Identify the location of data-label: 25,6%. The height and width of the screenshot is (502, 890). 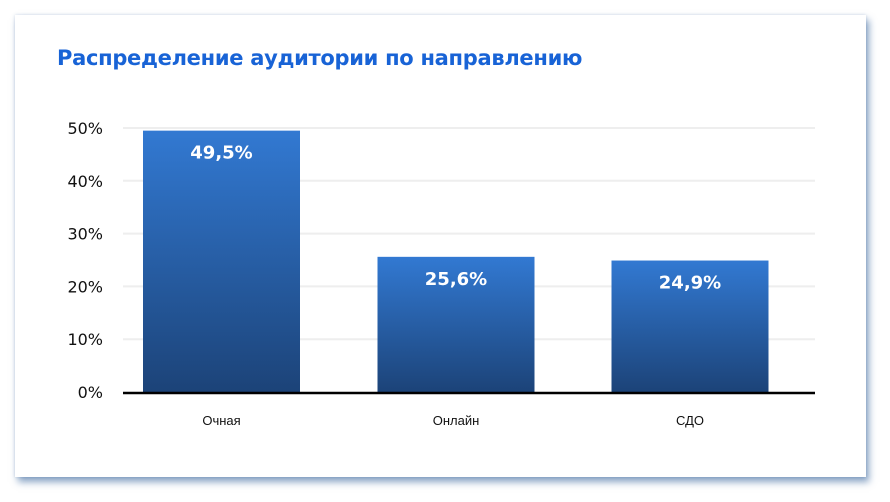
(456, 279).